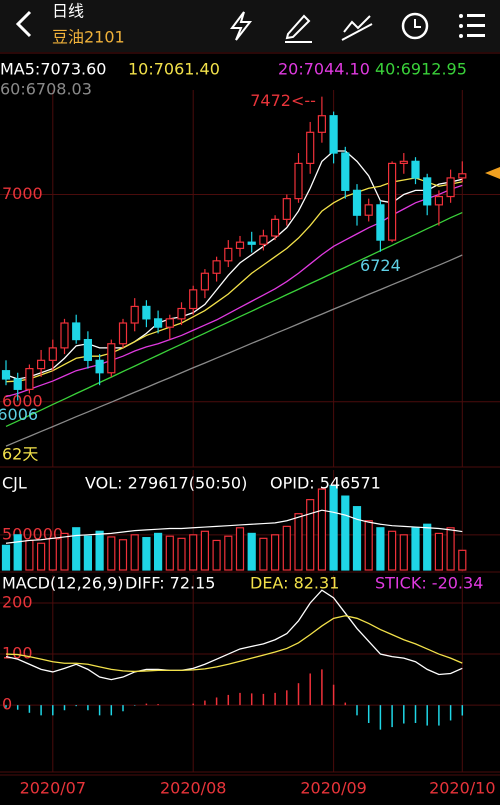 The height and width of the screenshot is (805, 500). Describe the element at coordinates (22, 400) in the screenshot. I see `y-tick-label: 6000` at that location.